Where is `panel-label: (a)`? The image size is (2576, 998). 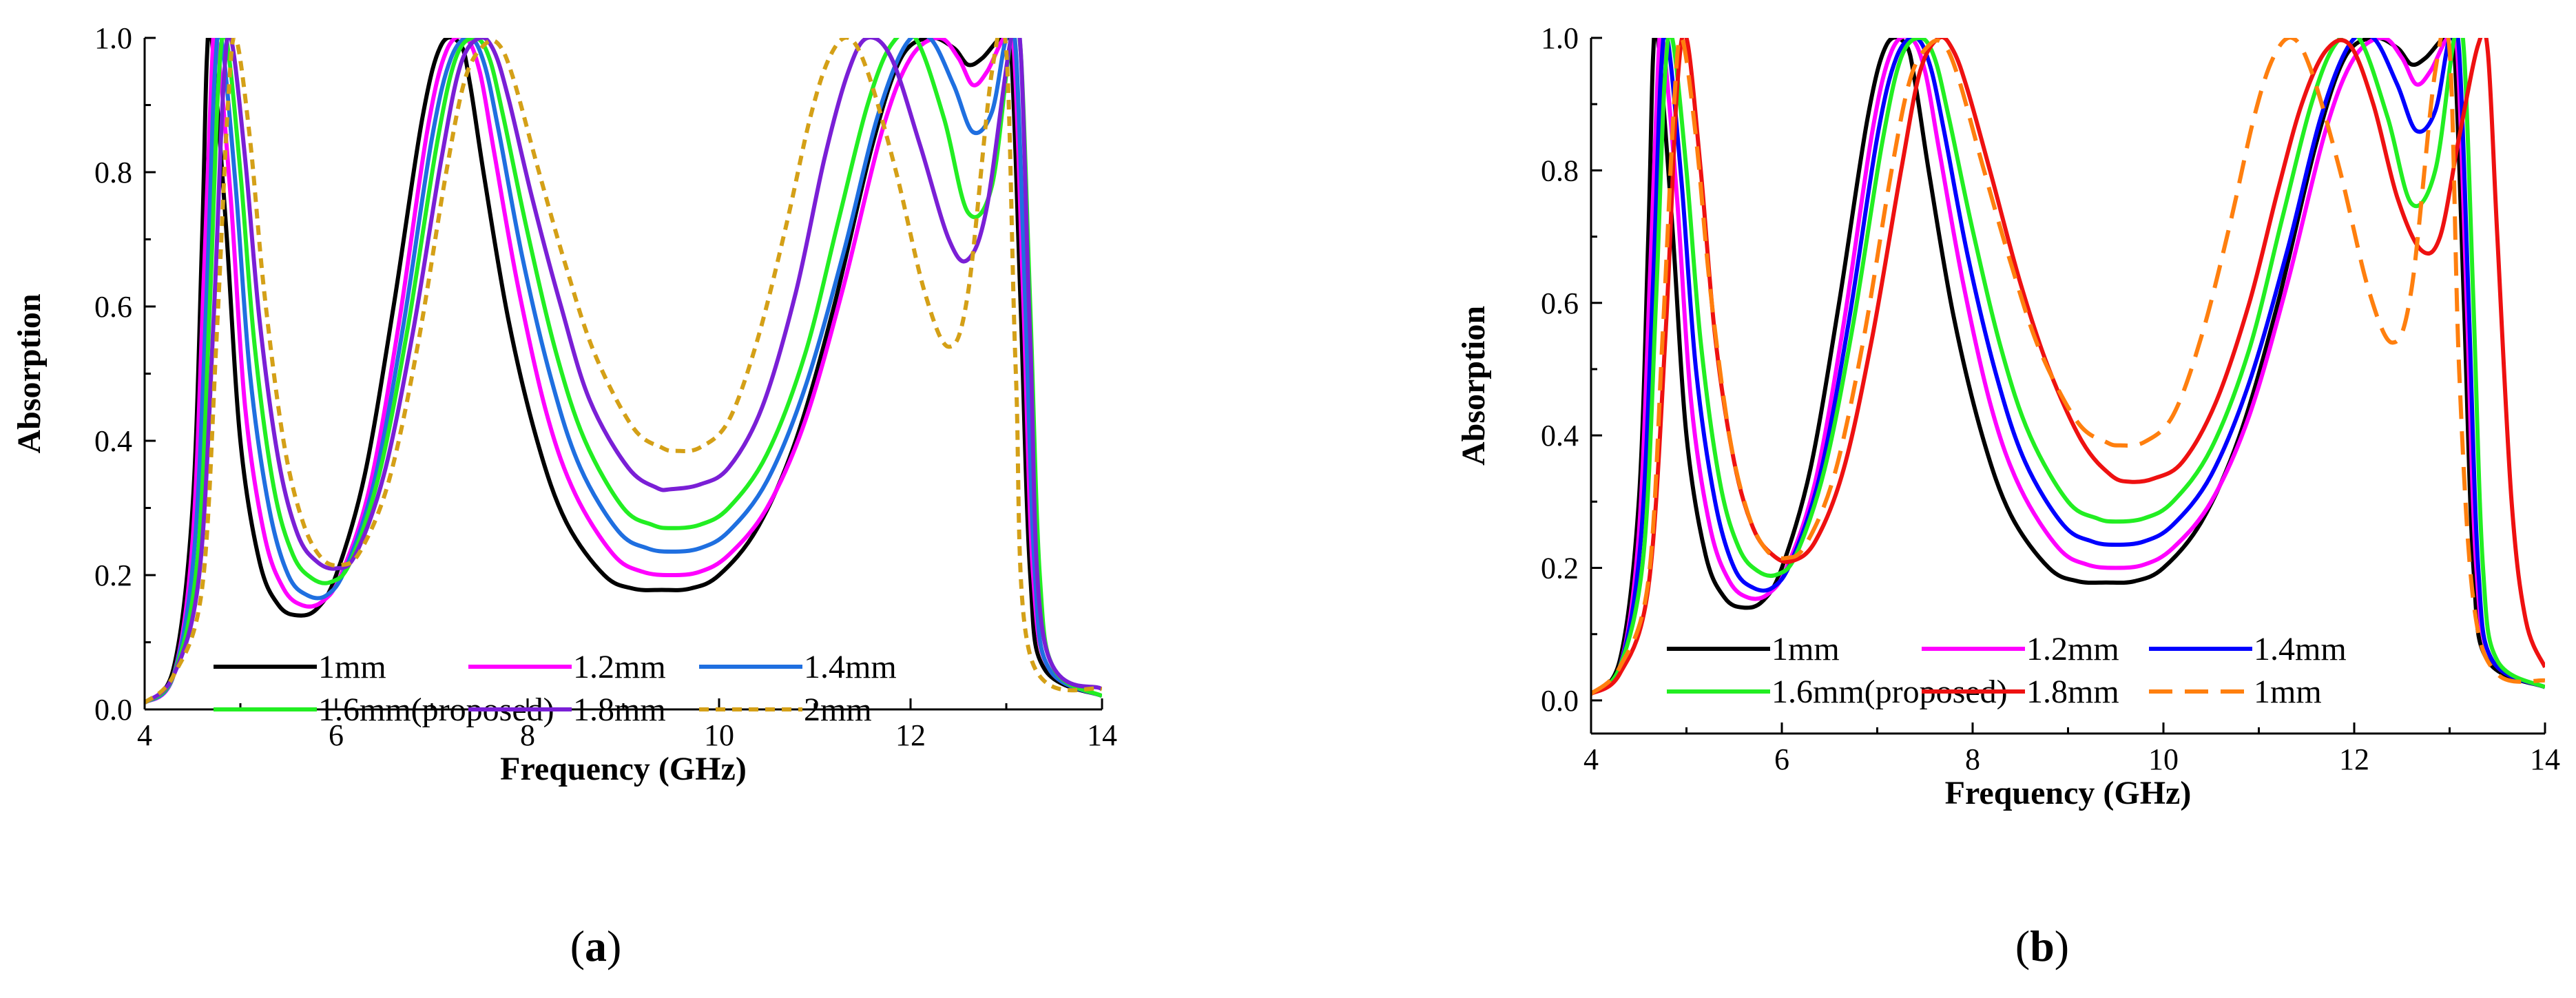
panel-label: (a) is located at coordinates (596, 946).